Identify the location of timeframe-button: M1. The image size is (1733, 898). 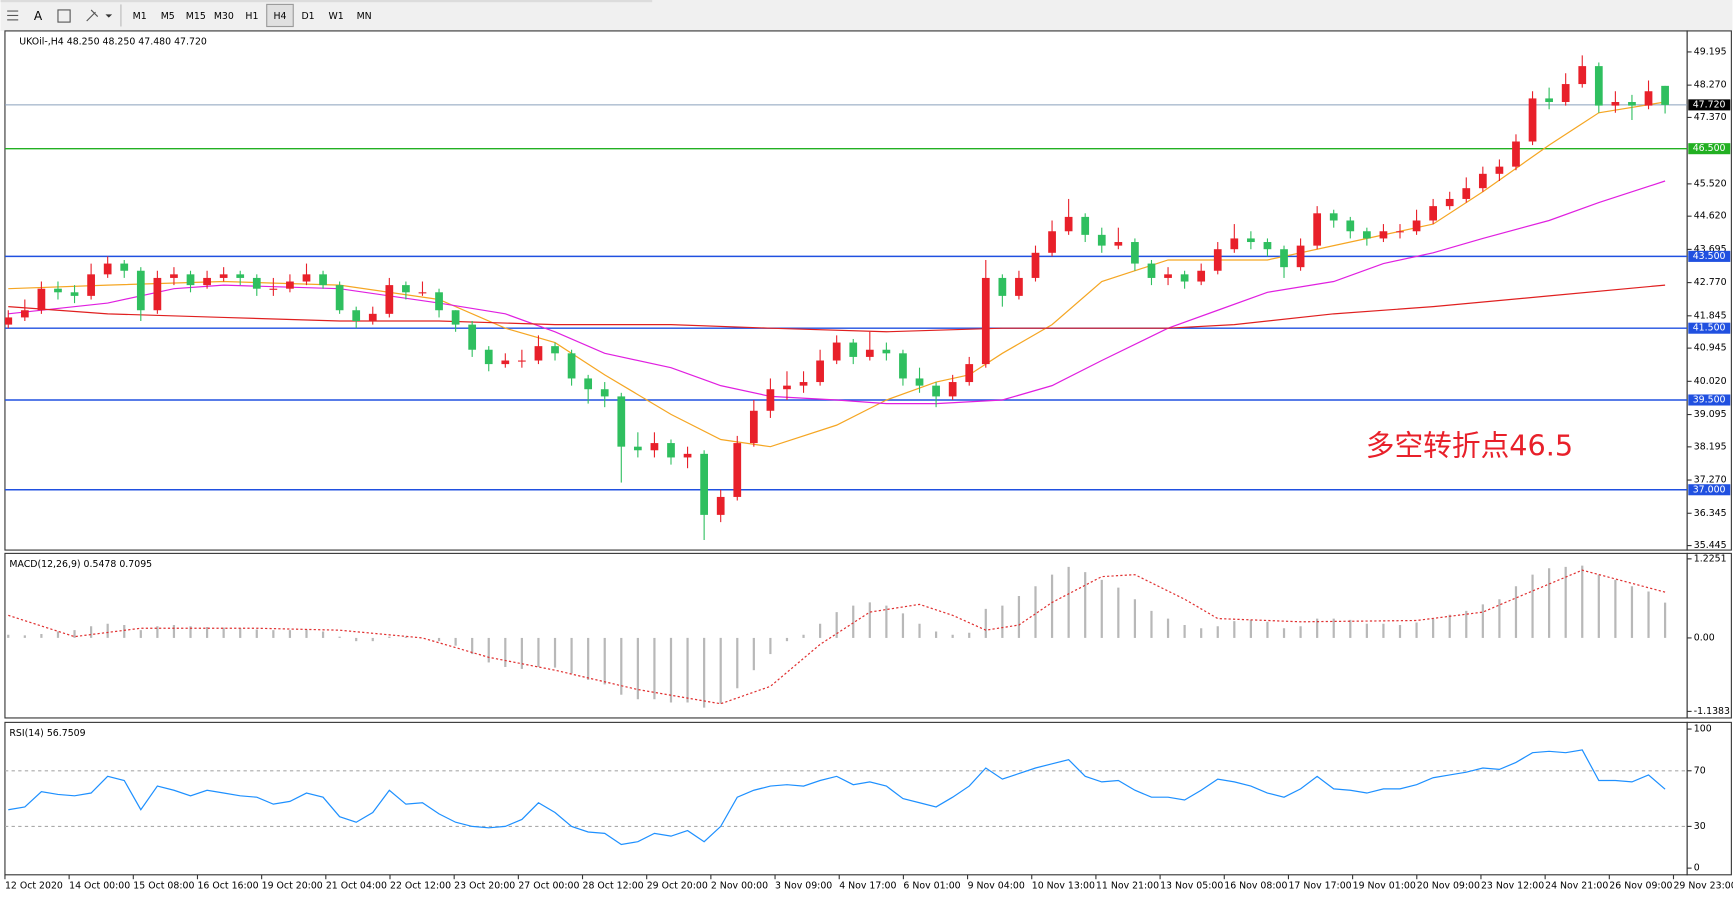
(140, 16).